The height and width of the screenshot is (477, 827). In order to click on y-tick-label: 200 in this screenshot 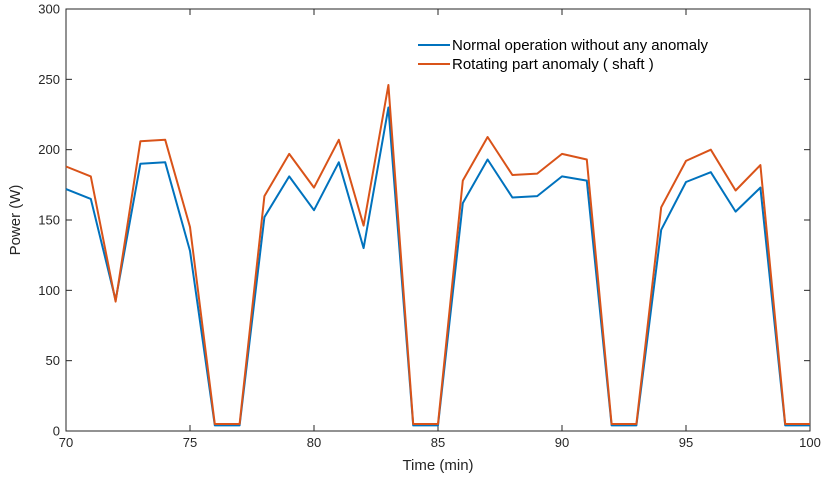, I will do `click(49, 149)`.